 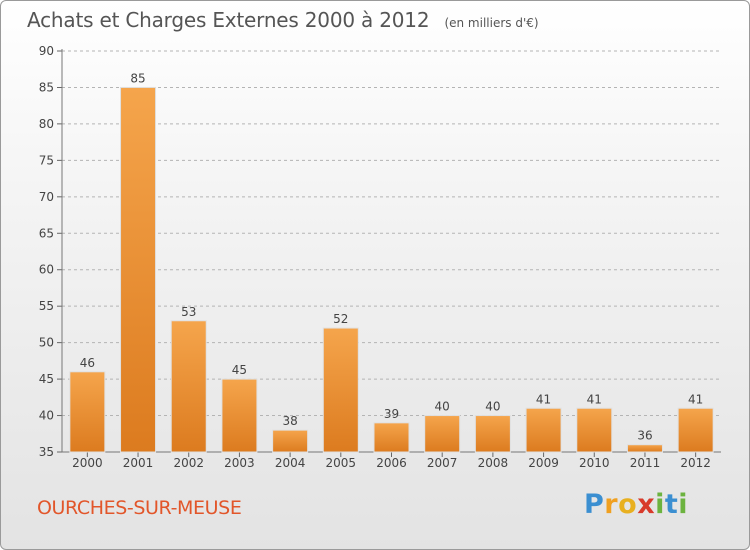 What do you see at coordinates (341, 463) in the screenshot?
I see `x-tick-label-2005: 2005` at bounding box center [341, 463].